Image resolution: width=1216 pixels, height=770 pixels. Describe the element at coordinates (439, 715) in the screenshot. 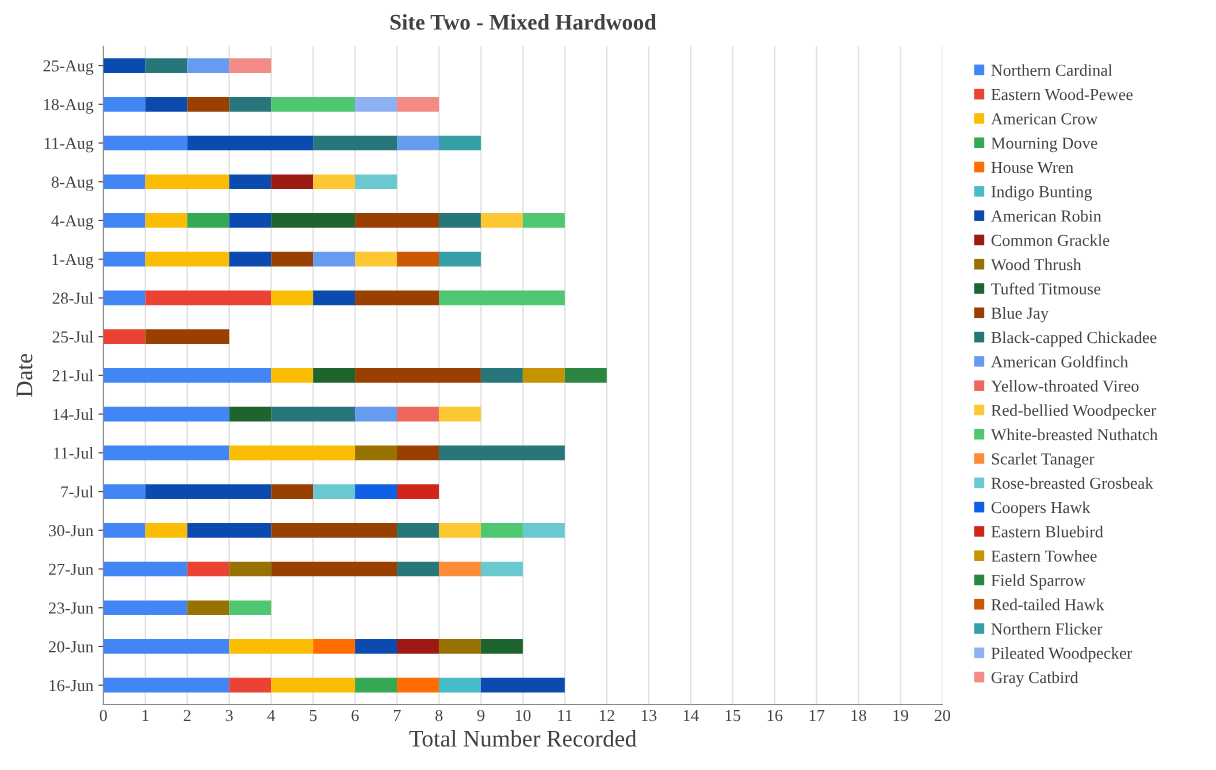

I see `x-tick-label: 8` at that location.